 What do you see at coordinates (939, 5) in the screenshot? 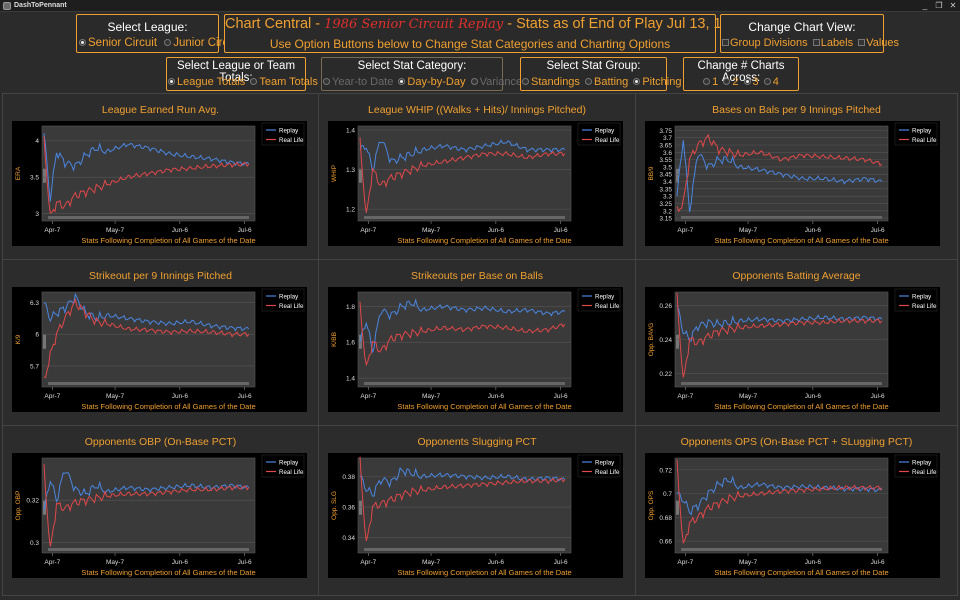
I see `restore-button: ❐` at bounding box center [939, 5].